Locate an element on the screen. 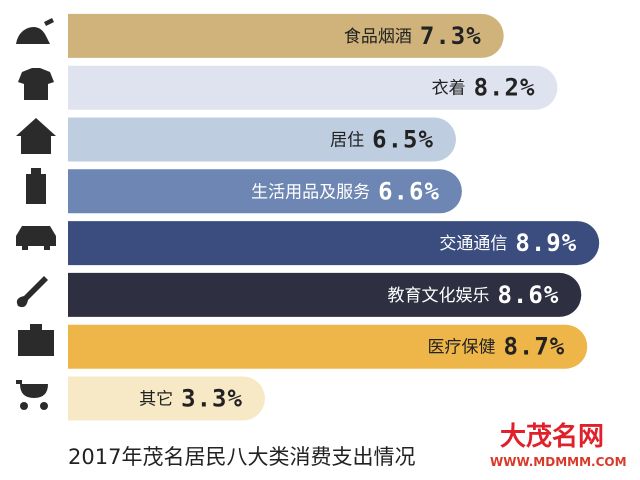 The height and width of the screenshot is (480, 640). icon-car is located at coordinates (36, 238).